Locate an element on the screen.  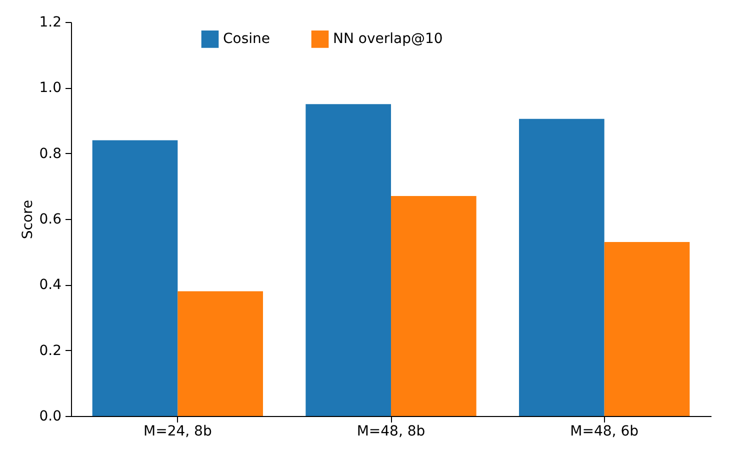
legend-label: NN overlap@10 is located at coordinates (388, 39).